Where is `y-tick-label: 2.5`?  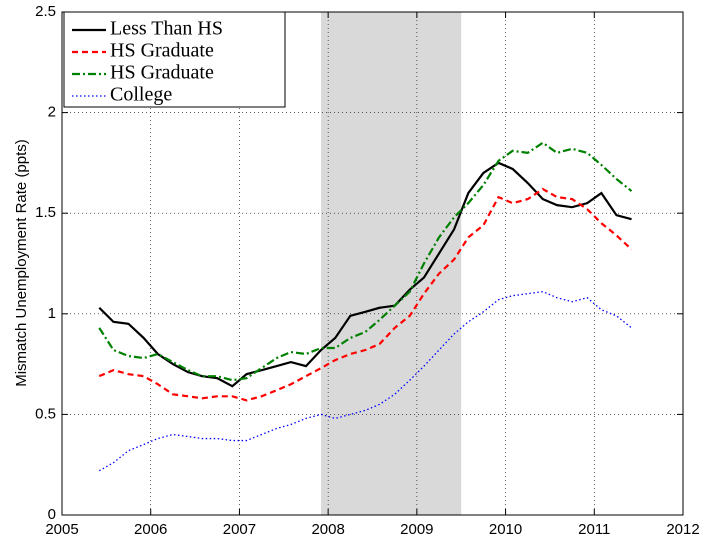
y-tick-label: 2.5 is located at coordinates (45, 11).